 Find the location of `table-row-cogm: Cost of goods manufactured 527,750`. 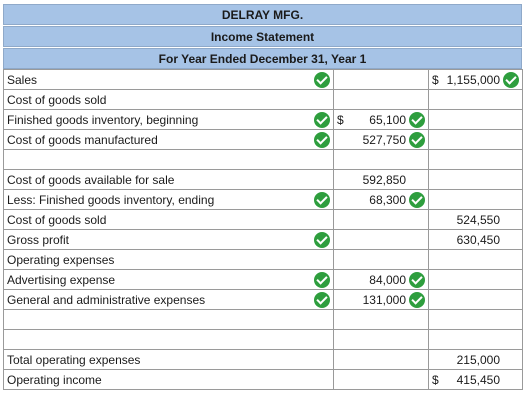

table-row-cogm: Cost of goods manufactured 527,750 is located at coordinates (263, 139).